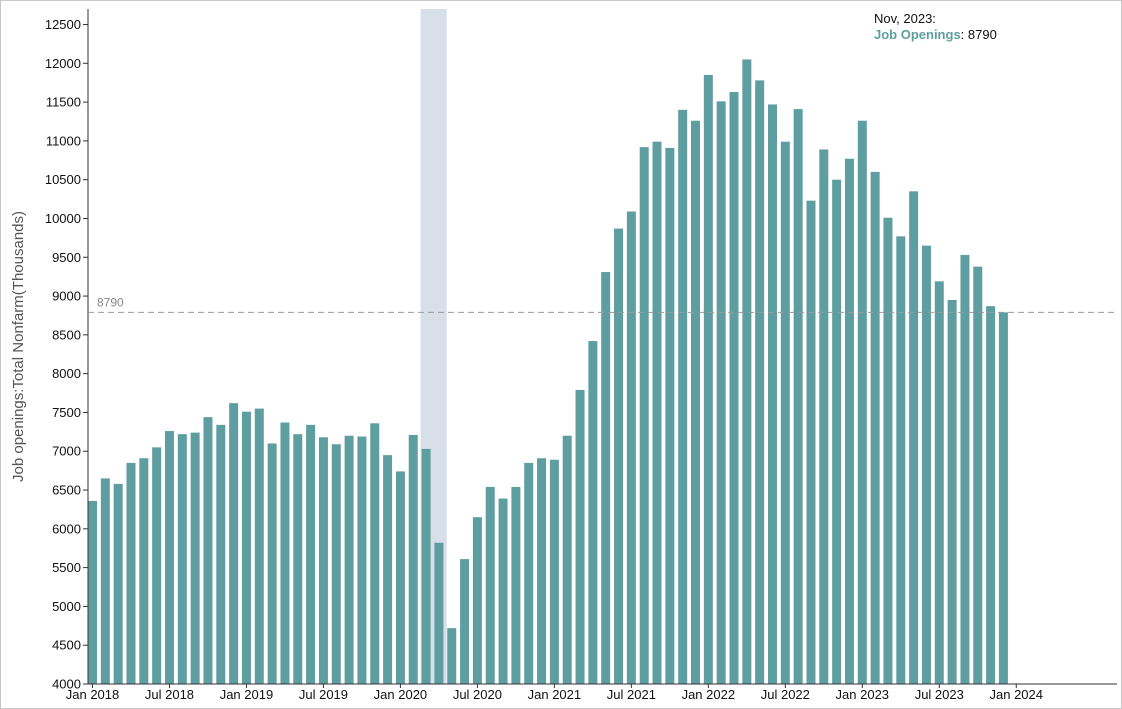 Image resolution: width=1122 pixels, height=709 pixels. I want to click on y-tick-label: 10500, so click(63, 179).